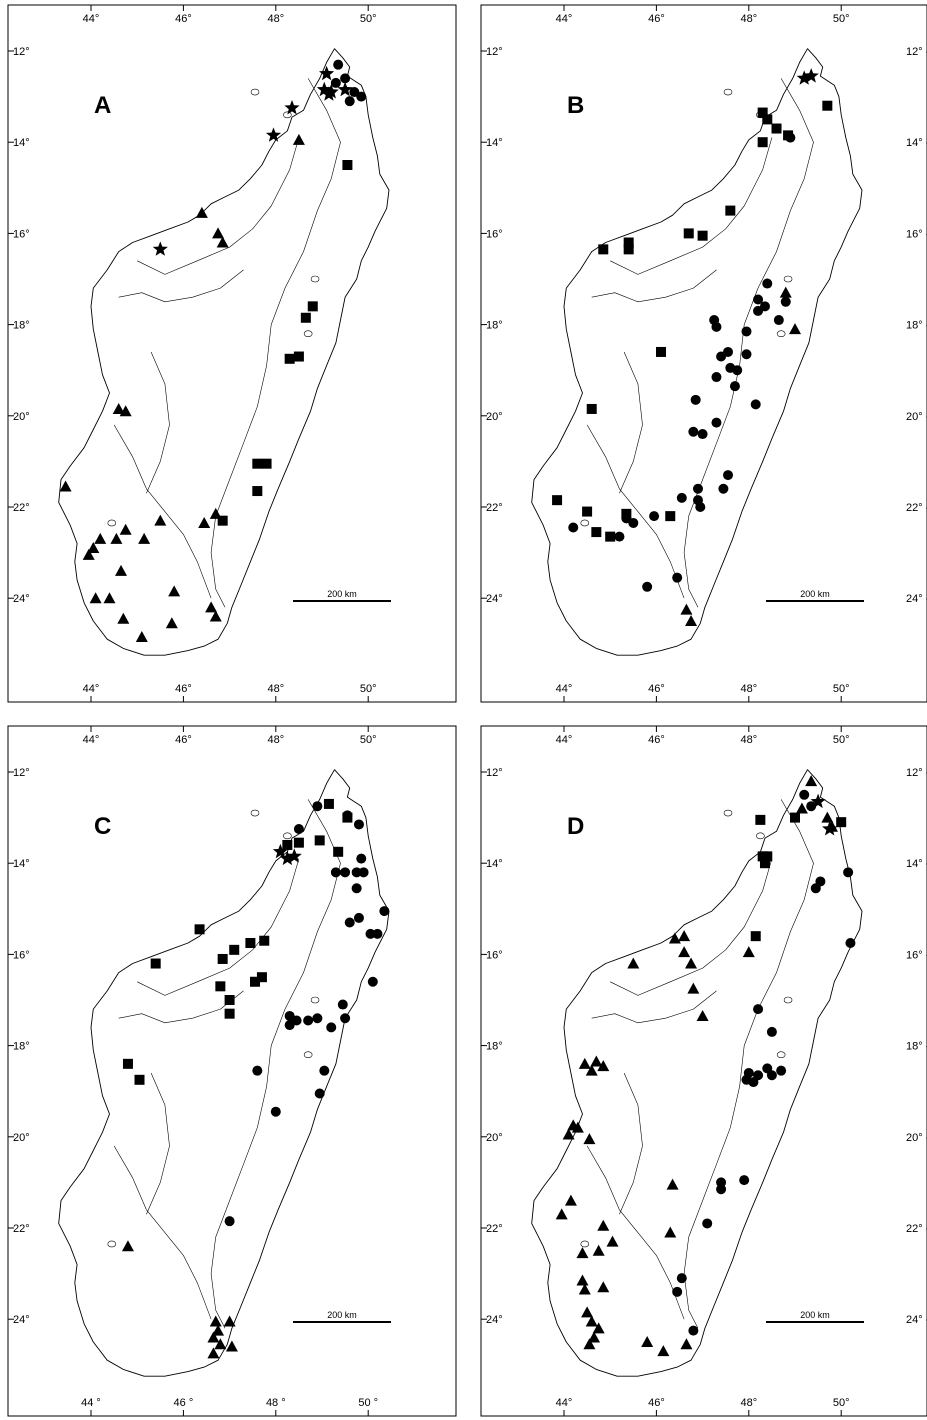 The width and height of the screenshot is (927, 1420). Describe the element at coordinates (494, 326) in the screenshot. I see `lat-tick-label-left: 18°` at that location.